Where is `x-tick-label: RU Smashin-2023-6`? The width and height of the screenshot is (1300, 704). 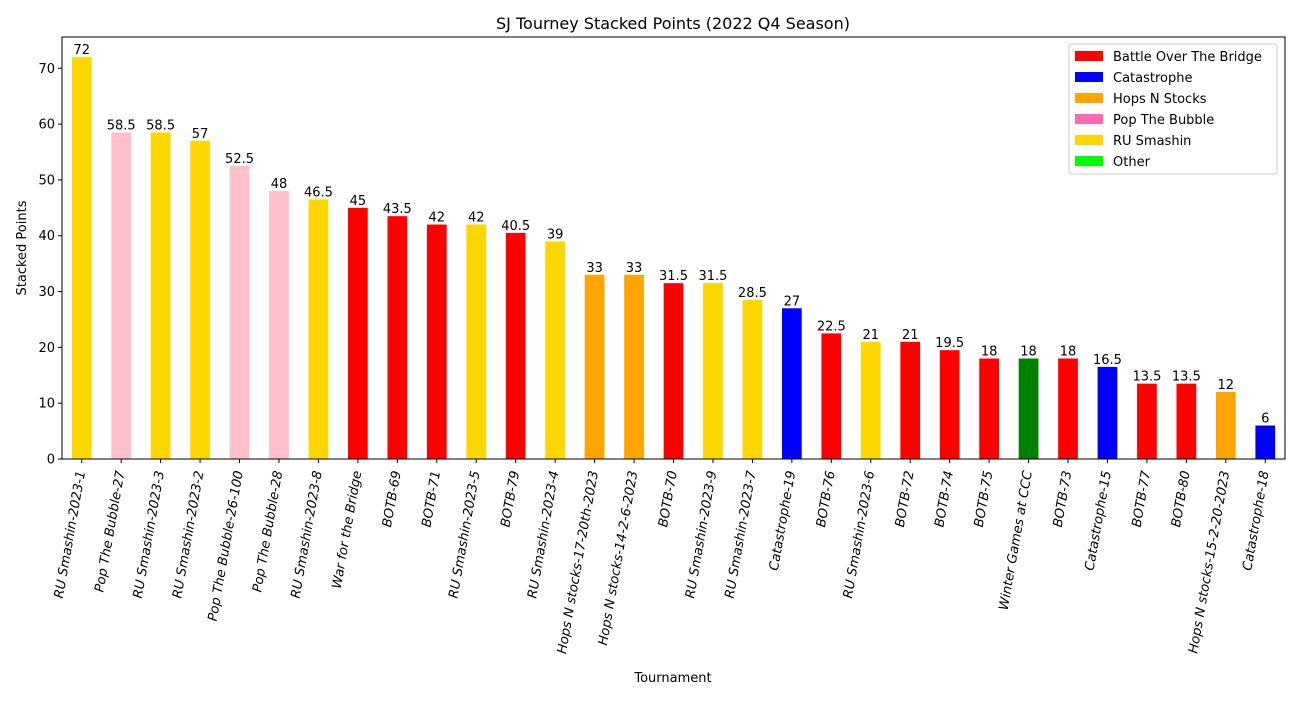 x-tick-label: RU Smashin-2023-6 is located at coordinates (859, 535).